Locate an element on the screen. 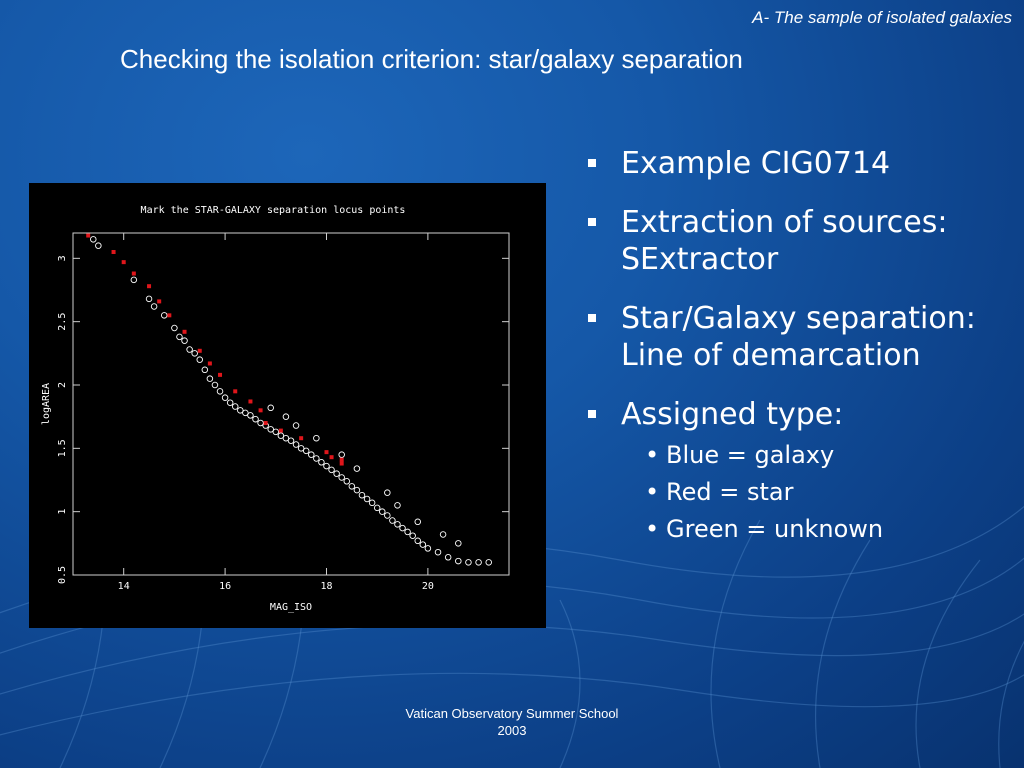  x-tick-label: 16 is located at coordinates (225, 586).